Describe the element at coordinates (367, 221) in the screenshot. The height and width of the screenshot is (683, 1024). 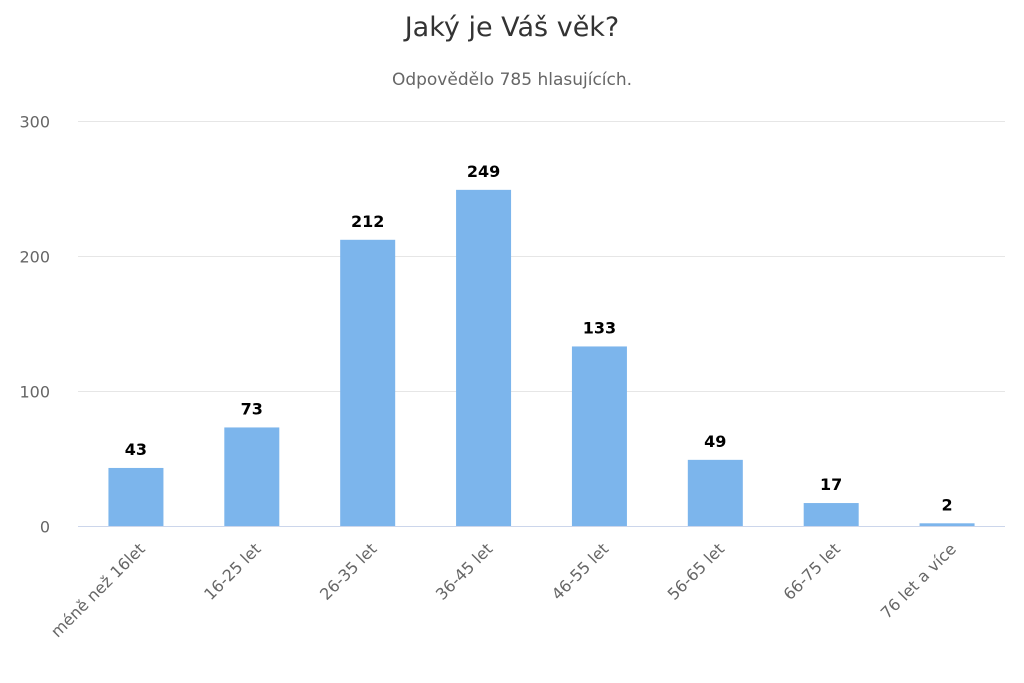
I see `data-label: 212` at that location.